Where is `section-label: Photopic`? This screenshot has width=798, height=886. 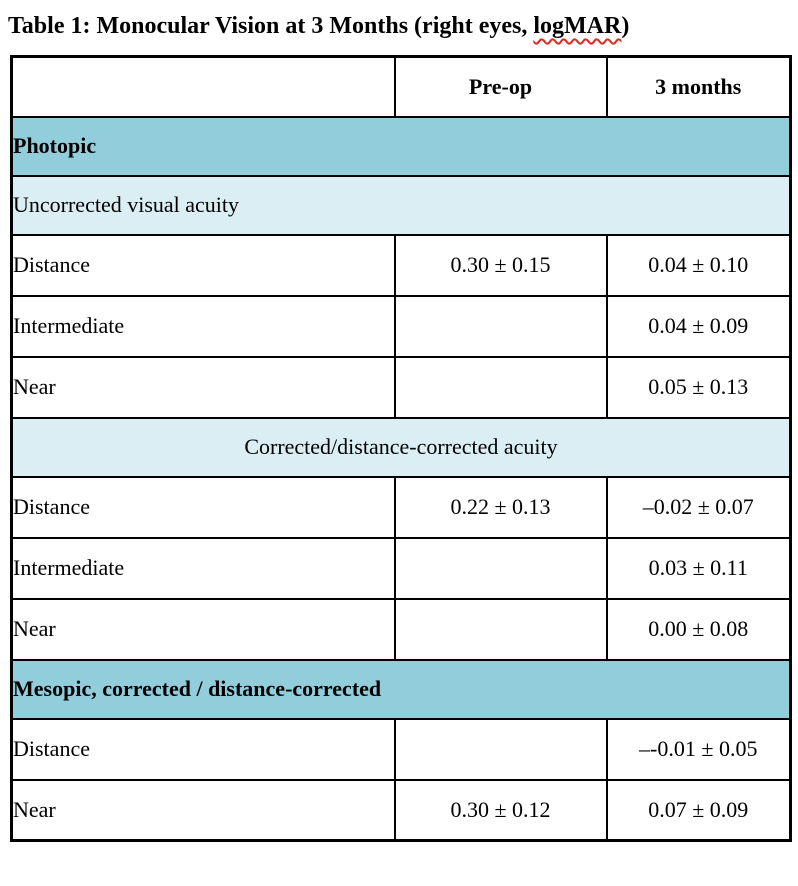 section-label: Photopic is located at coordinates (401, 146).